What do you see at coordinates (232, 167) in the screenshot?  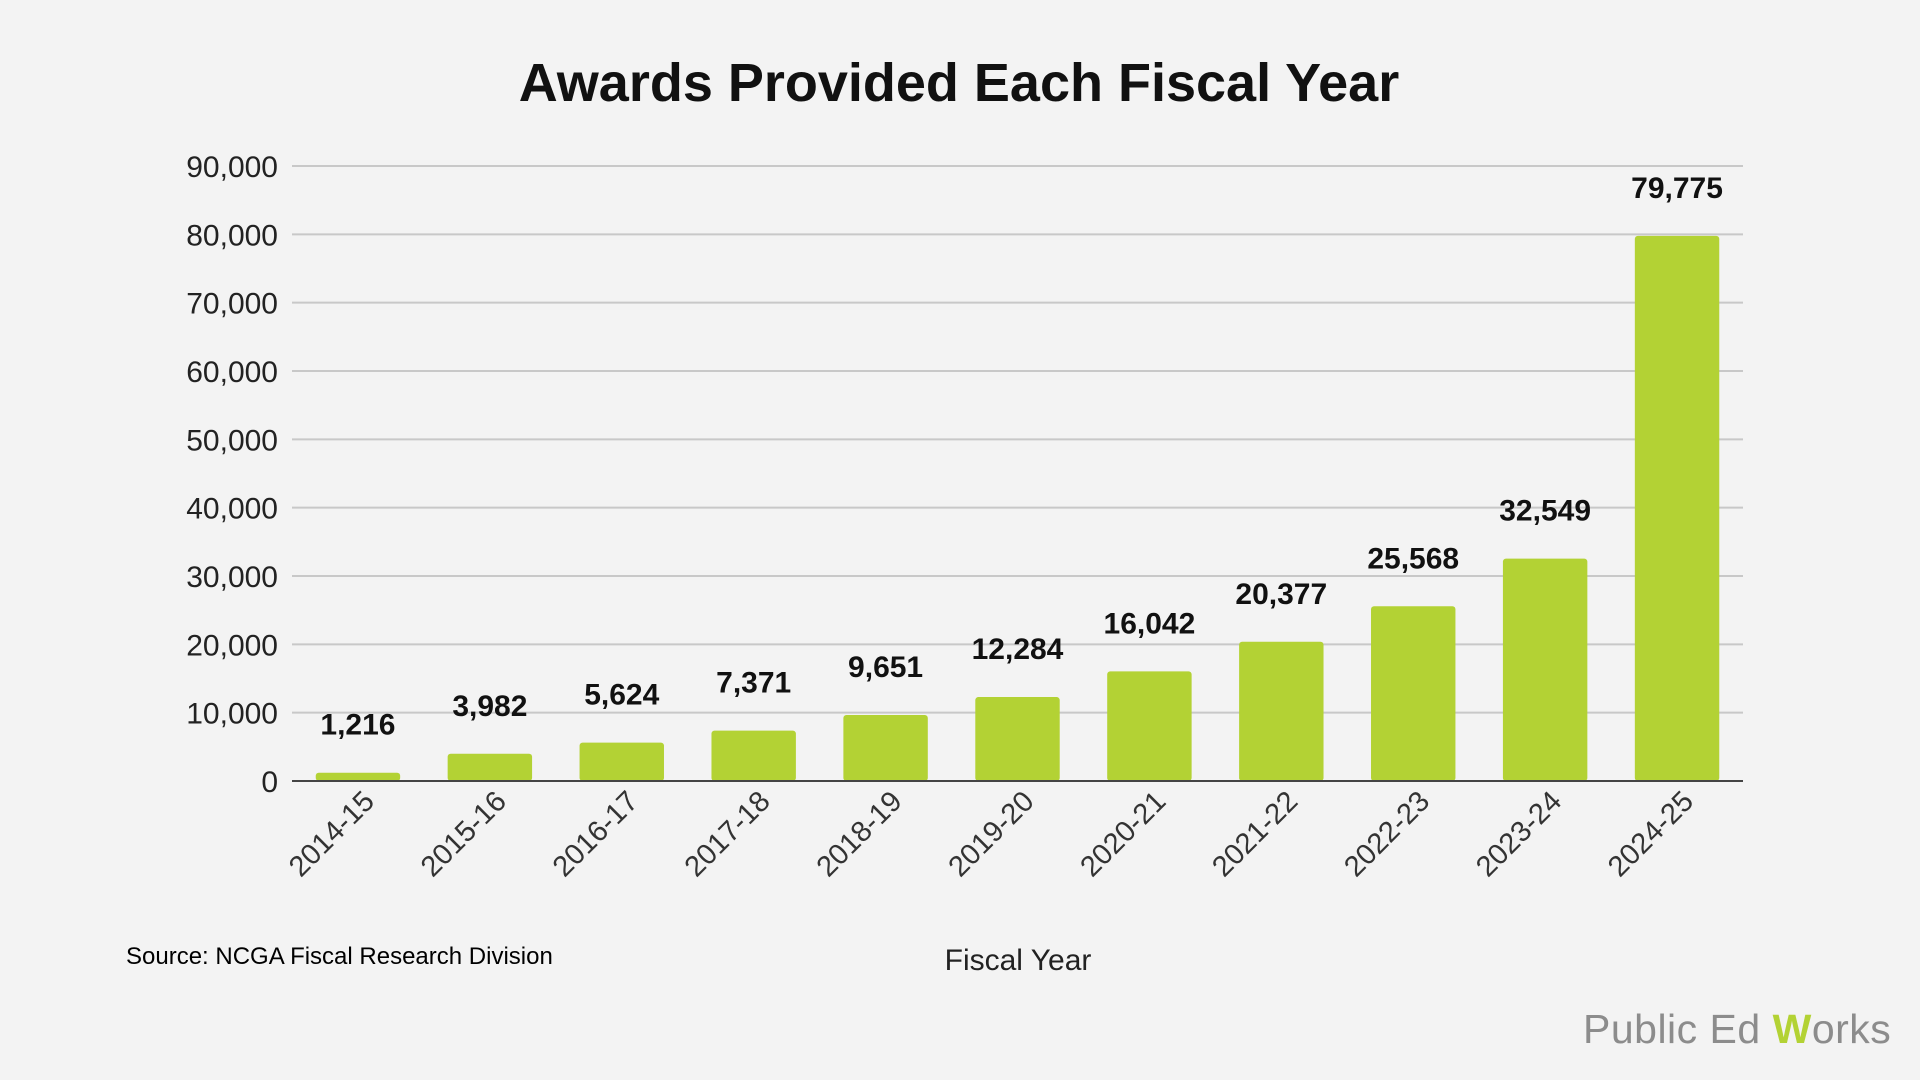 I see `y-tick-label: 90,000` at bounding box center [232, 167].